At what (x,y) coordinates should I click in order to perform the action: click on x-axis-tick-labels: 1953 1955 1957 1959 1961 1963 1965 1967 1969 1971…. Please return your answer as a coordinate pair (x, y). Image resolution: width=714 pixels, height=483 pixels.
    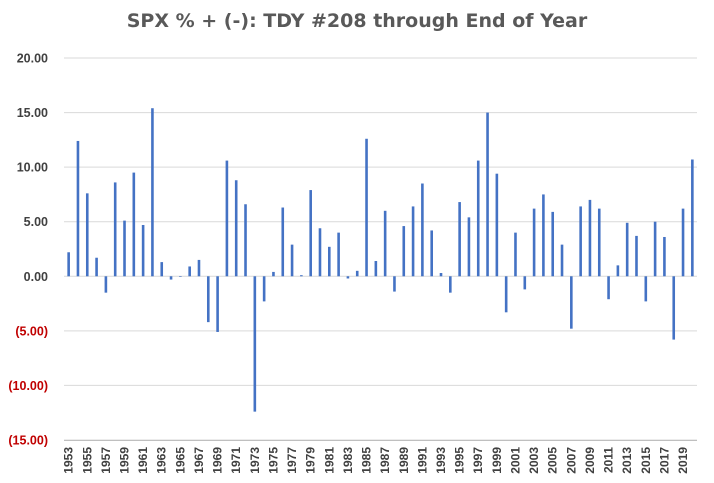
    Looking at the image, I should click on (376, 460).